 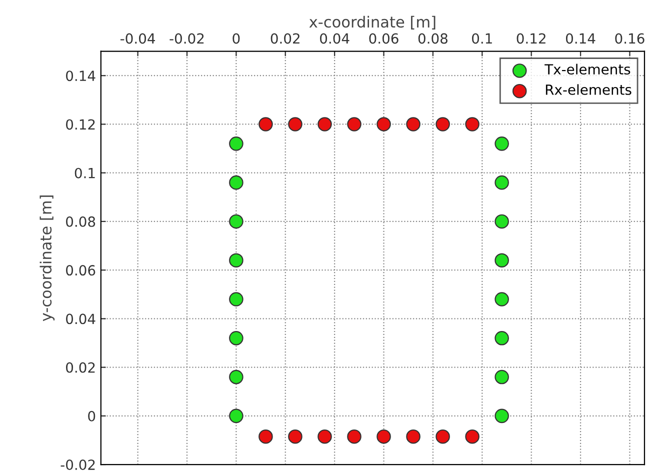 What do you see at coordinates (587, 69) in the screenshot?
I see `legend-label: Tx-elements` at bounding box center [587, 69].